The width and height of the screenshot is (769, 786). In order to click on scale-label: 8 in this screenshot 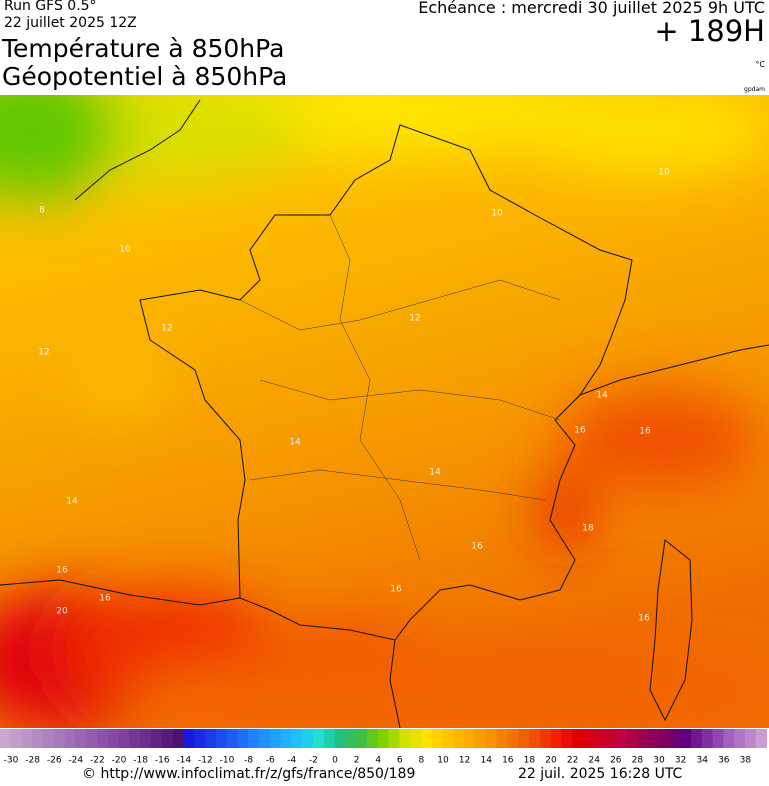, I will do `click(422, 761)`.